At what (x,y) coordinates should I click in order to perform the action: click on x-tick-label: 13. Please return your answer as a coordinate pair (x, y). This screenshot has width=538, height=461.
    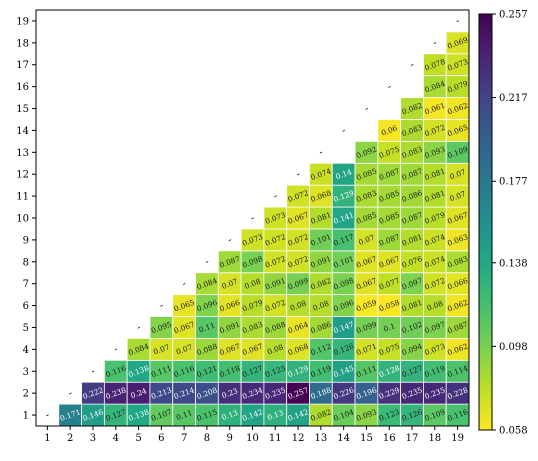
    Looking at the image, I should click on (321, 438).